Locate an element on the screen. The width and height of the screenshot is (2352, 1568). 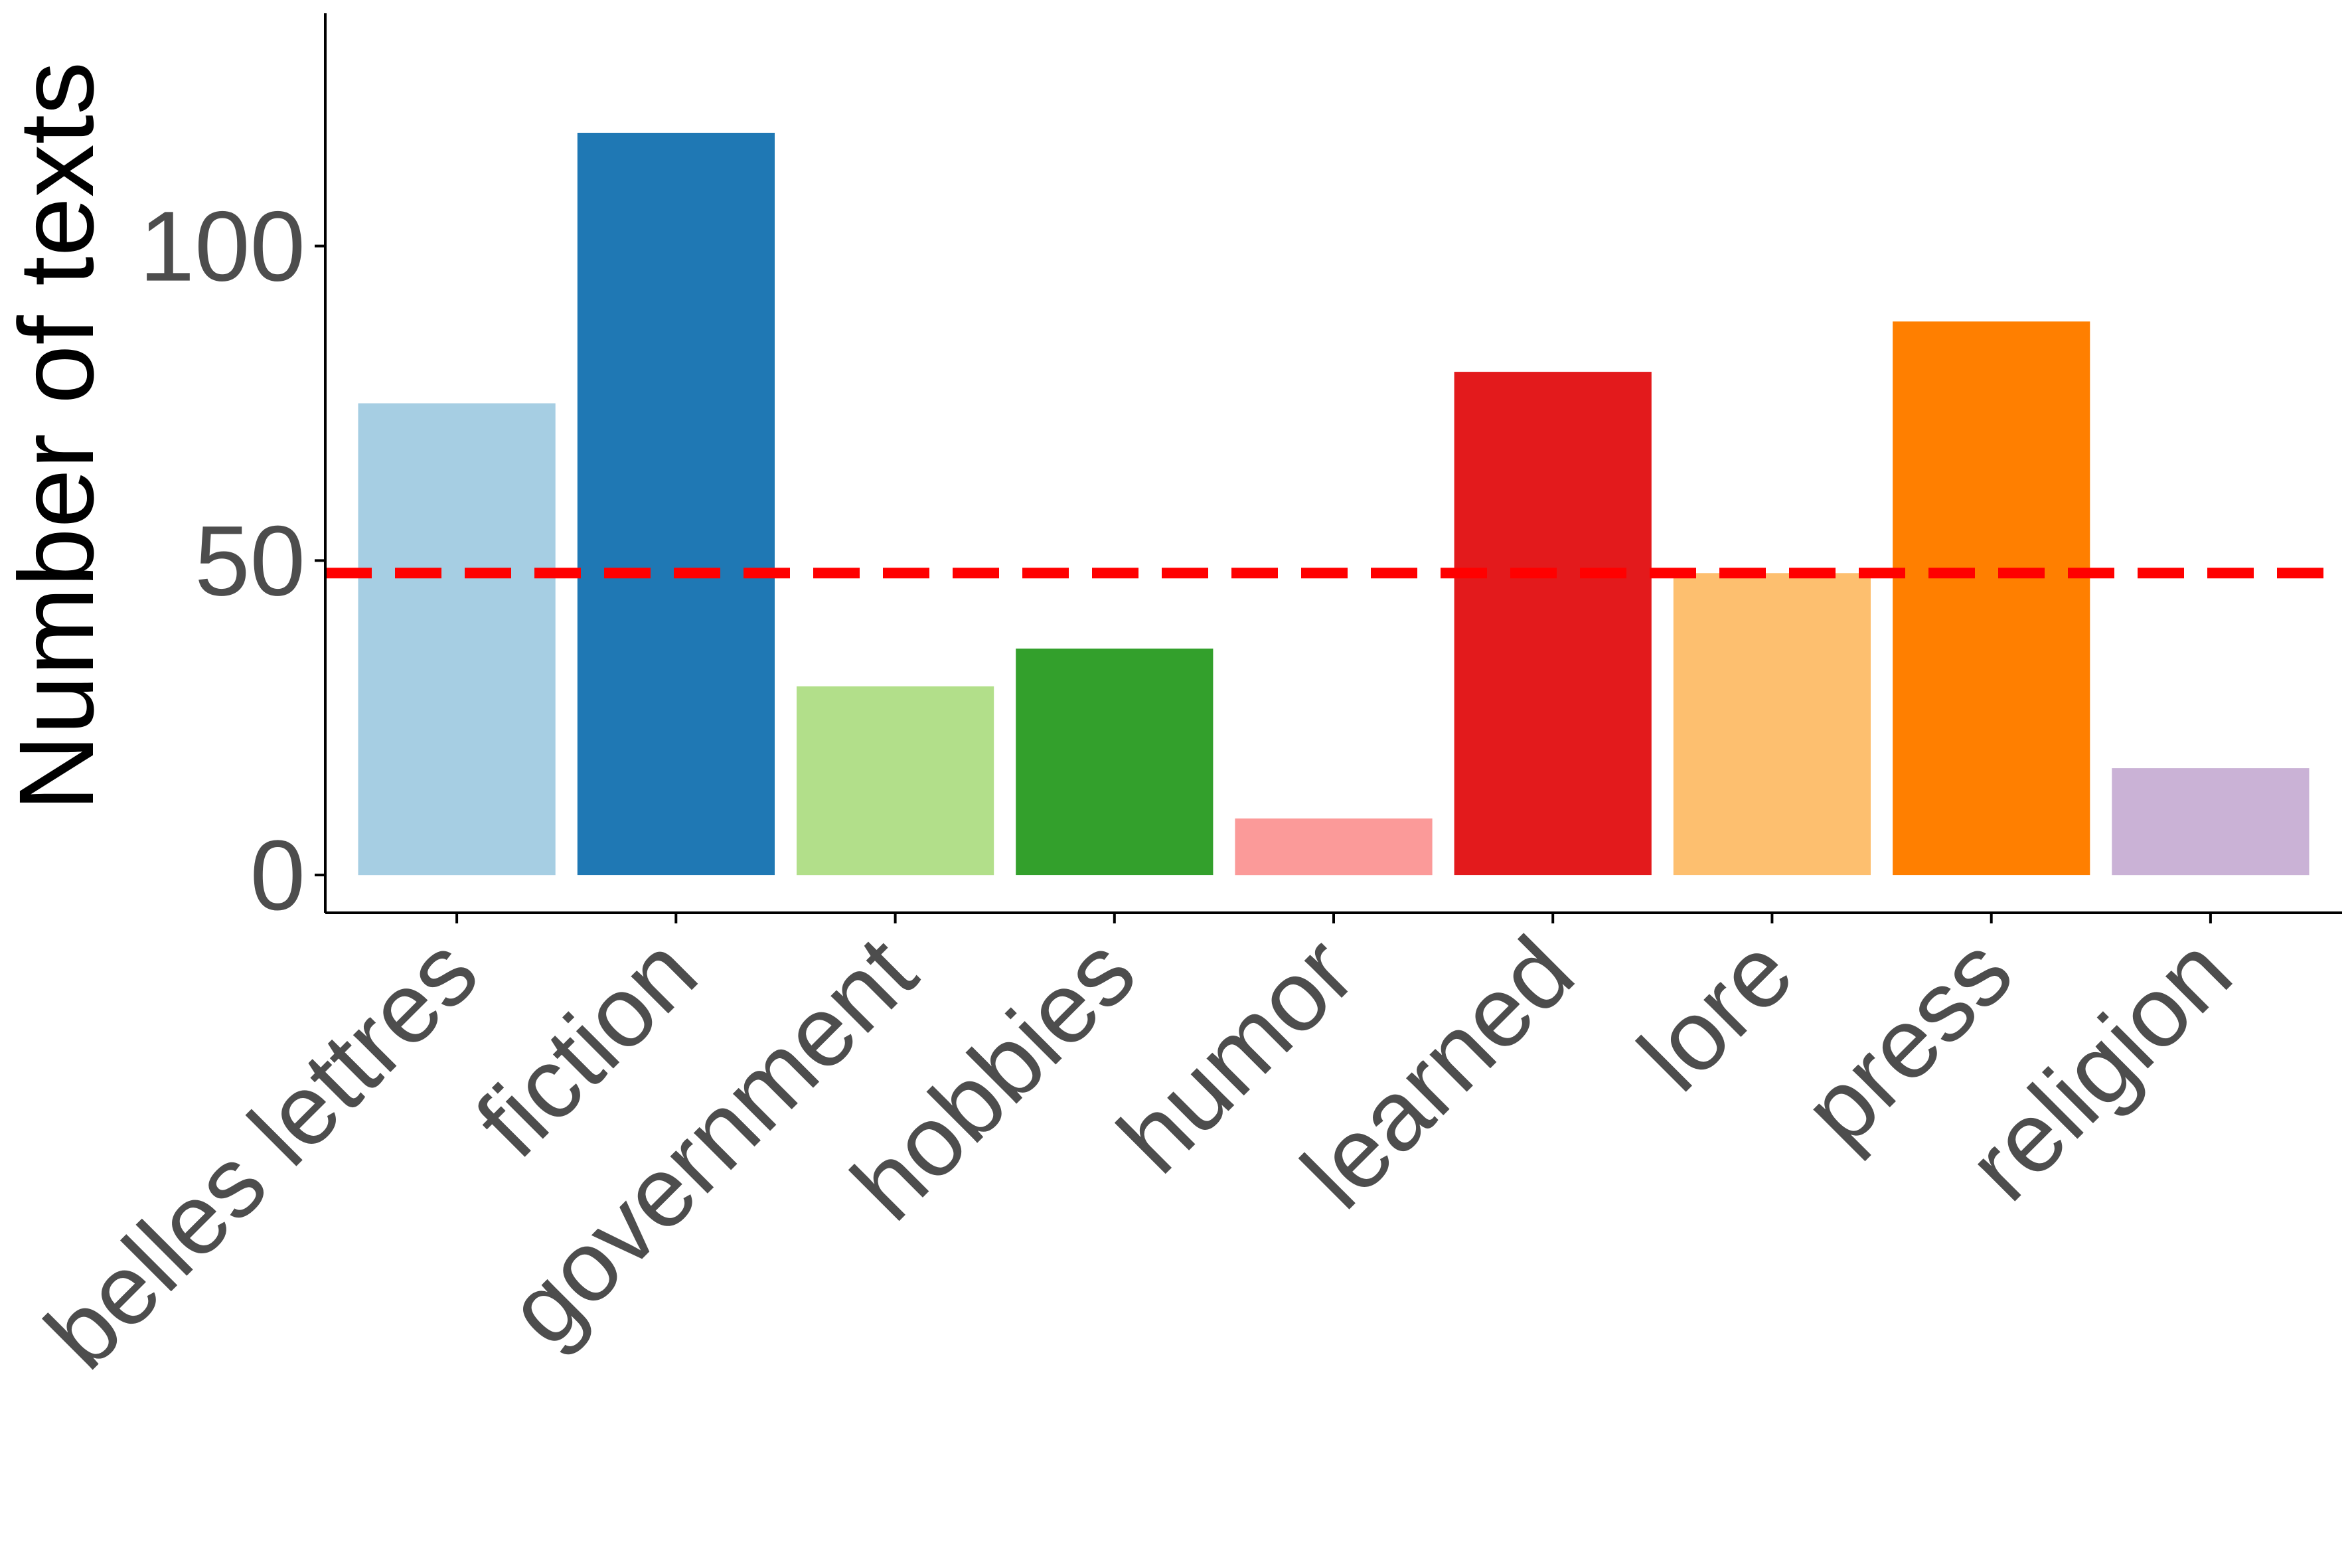
y-tick-label: 100 is located at coordinates (222, 247).